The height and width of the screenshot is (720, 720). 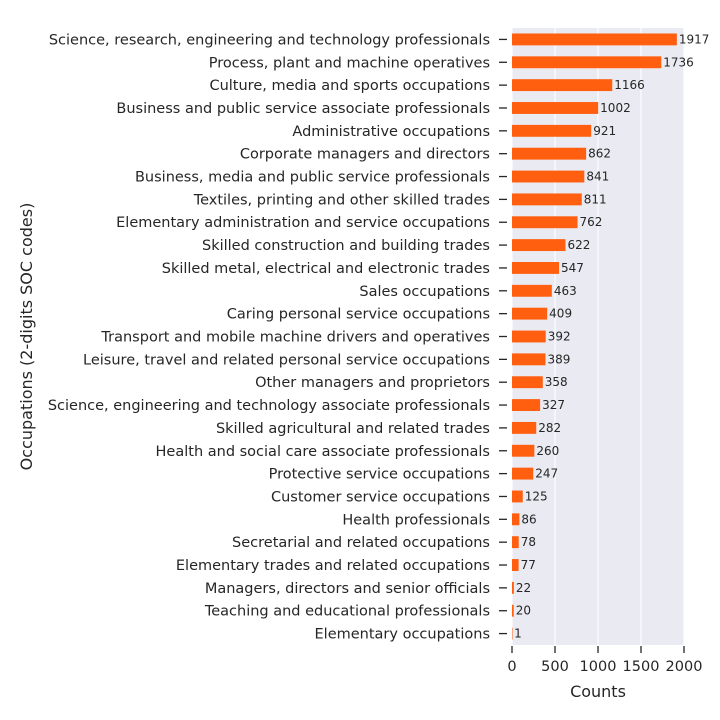 I want to click on bar-value-label: 1002, so click(x=615, y=108).